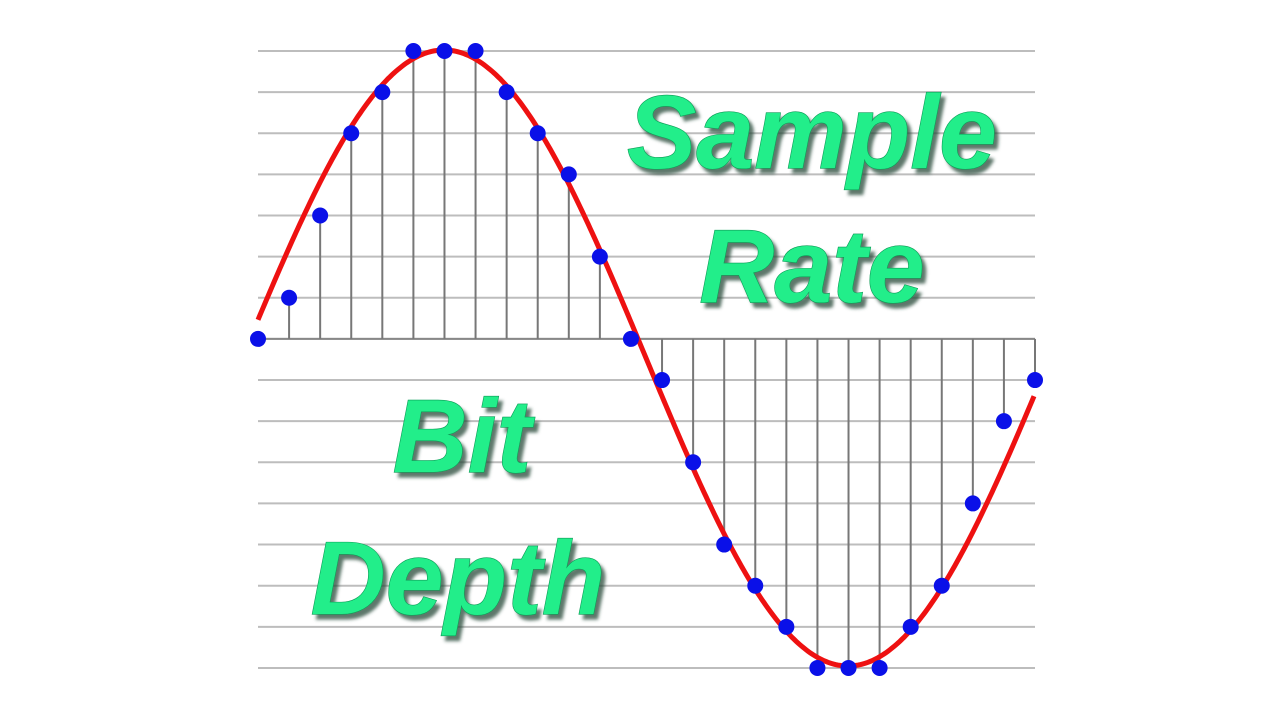  Describe the element at coordinates (811, 267) in the screenshot. I see `label-rate: Rate` at that location.